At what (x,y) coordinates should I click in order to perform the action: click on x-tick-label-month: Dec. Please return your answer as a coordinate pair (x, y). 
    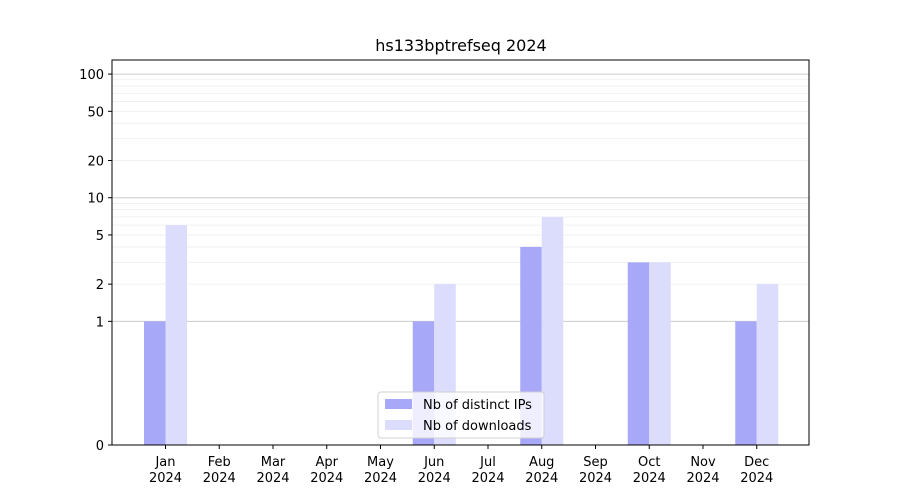
    Looking at the image, I should click on (756, 462).